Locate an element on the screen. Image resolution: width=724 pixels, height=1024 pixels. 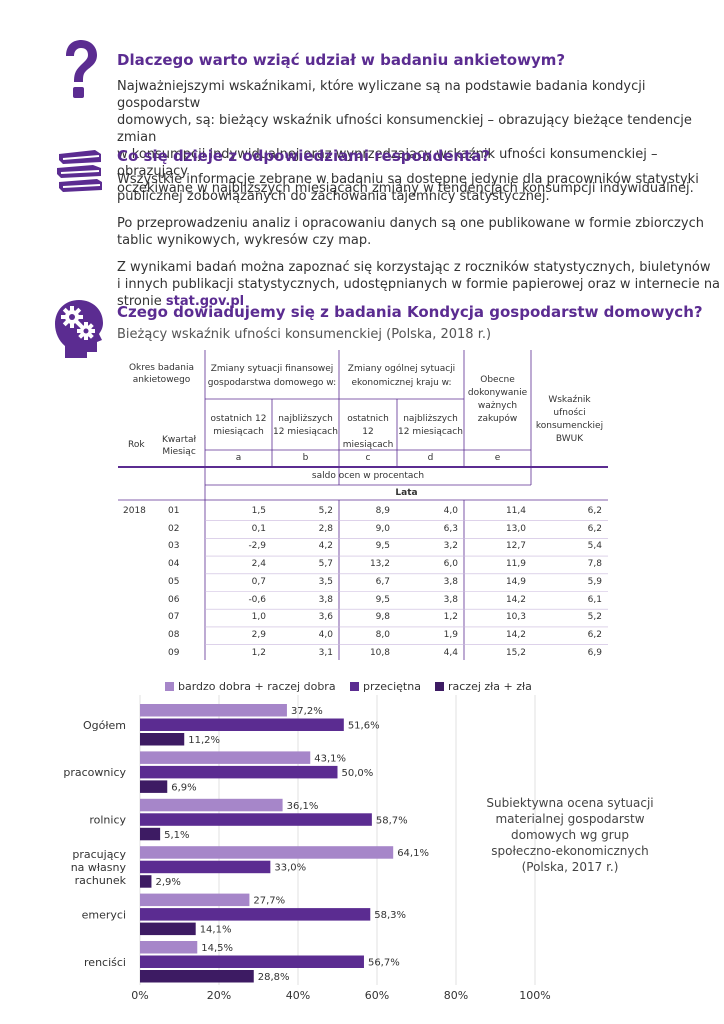
header-text: Okres badania is located at coordinates (161, 368).